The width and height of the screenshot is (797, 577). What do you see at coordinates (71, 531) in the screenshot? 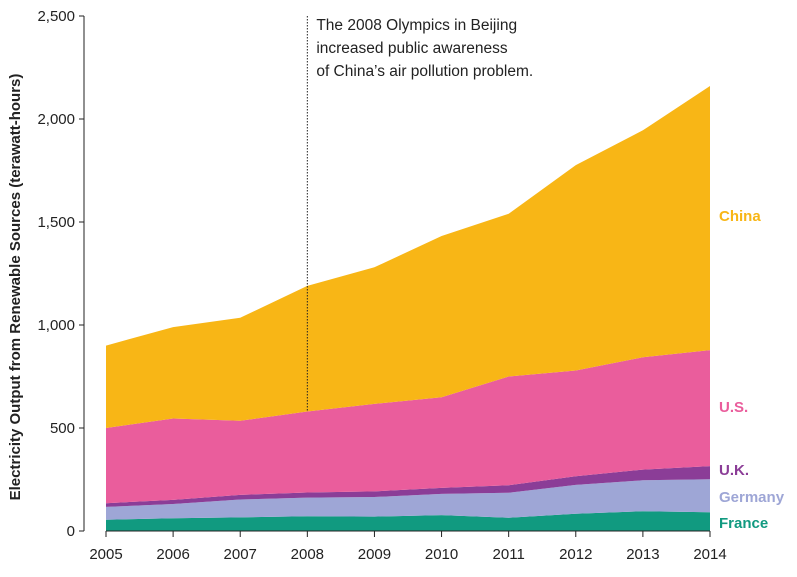
I see `y-tick-label: 0` at bounding box center [71, 531].